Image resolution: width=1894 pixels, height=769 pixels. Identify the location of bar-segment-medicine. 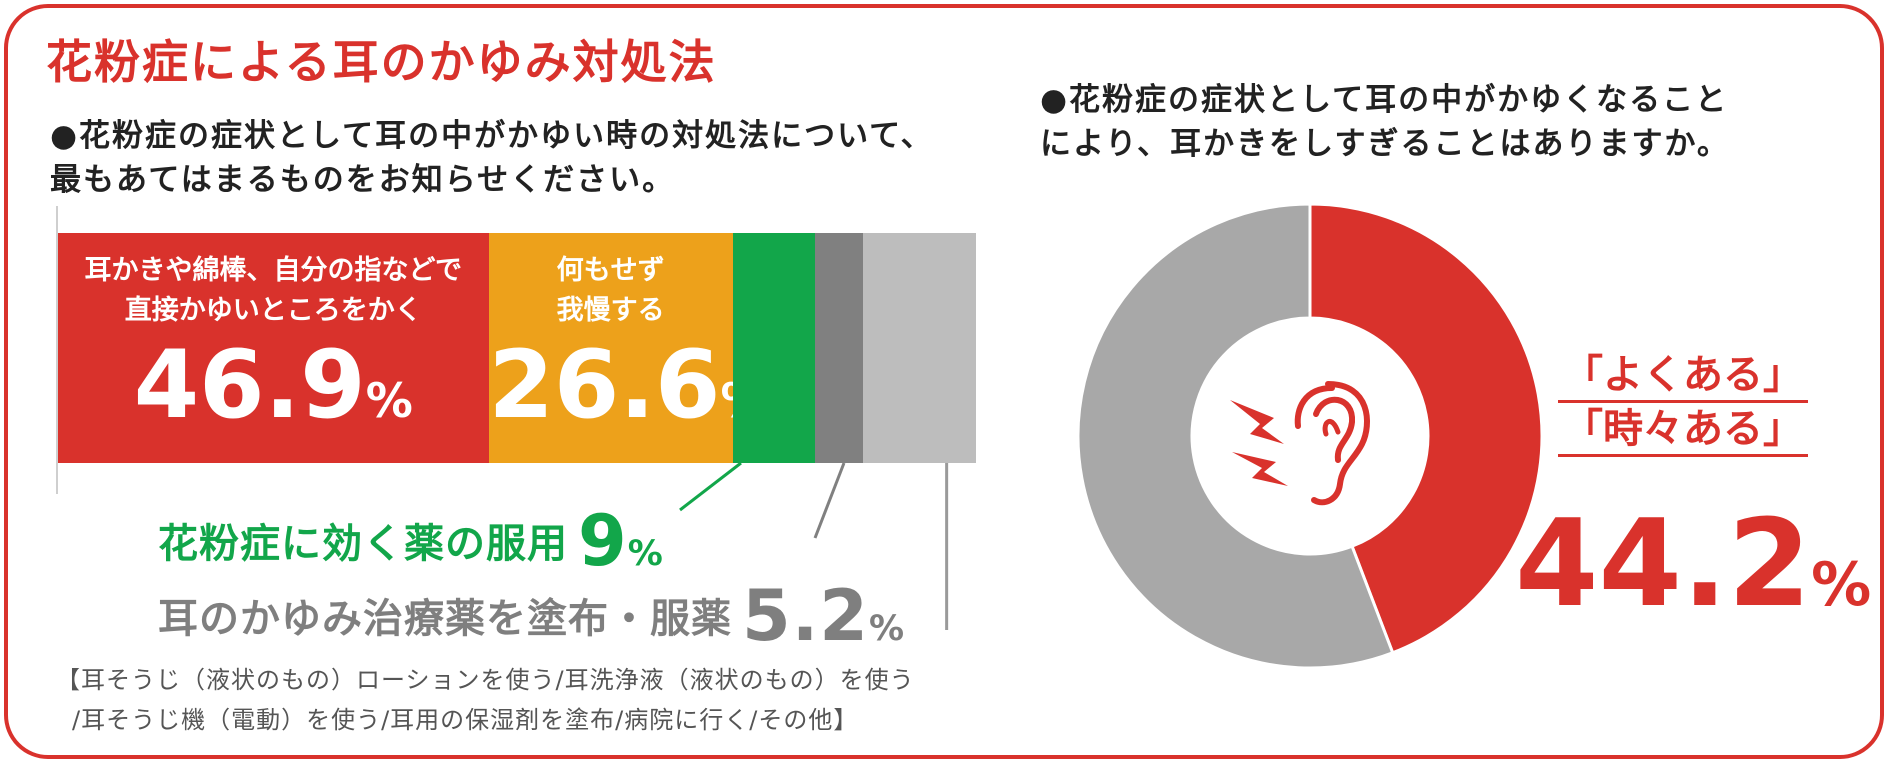
(774, 348).